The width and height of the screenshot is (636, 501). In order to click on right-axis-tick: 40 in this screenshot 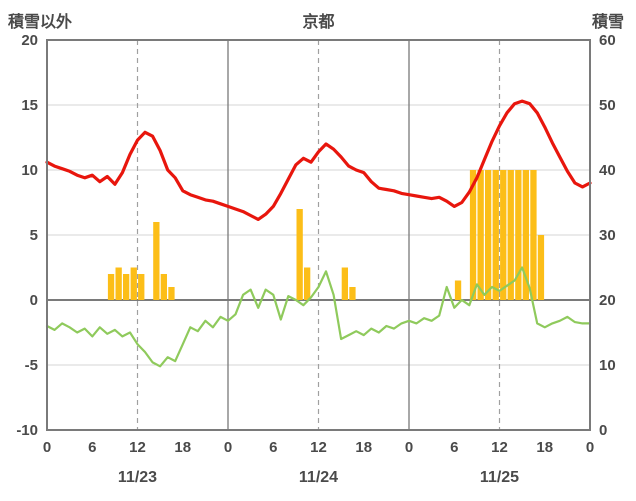, I will do `click(607, 170)`.